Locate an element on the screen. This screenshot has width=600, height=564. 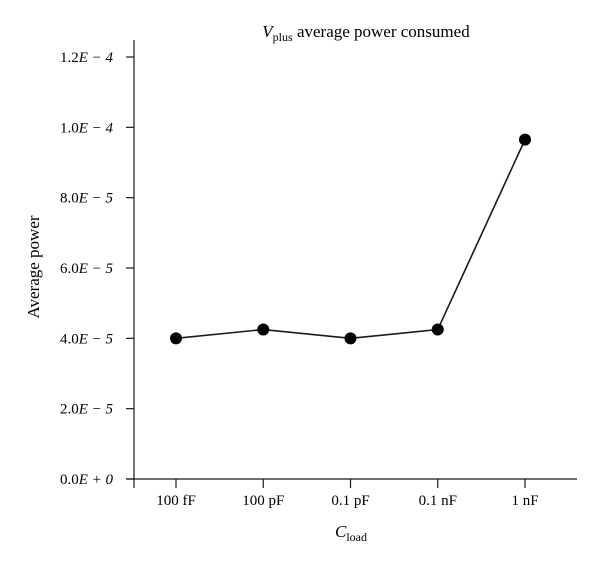
y-tick-label: 2.0E − 5 is located at coordinates (87, 410).